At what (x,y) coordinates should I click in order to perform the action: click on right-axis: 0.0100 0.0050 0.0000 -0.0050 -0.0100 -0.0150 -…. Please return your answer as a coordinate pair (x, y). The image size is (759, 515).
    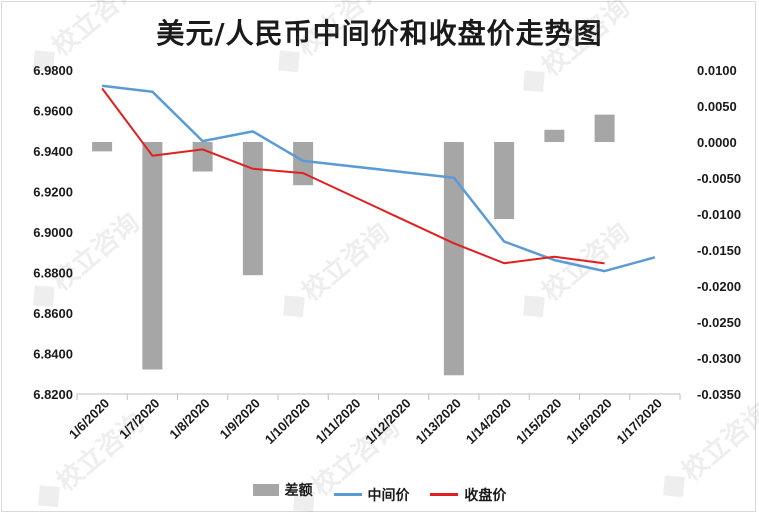
    Looking at the image, I should click on (719, 232).